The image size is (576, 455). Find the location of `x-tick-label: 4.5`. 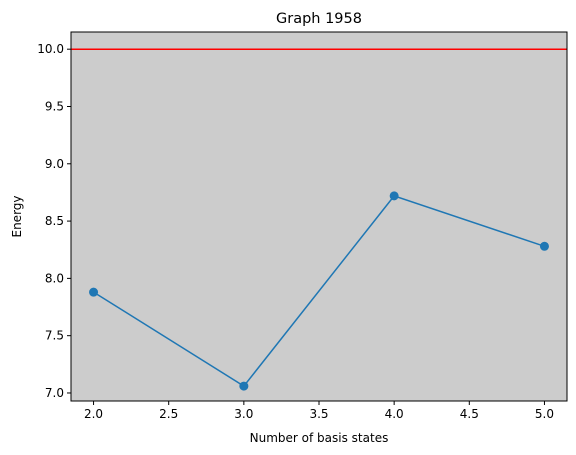

x-tick-label: 4.5 is located at coordinates (469, 414).